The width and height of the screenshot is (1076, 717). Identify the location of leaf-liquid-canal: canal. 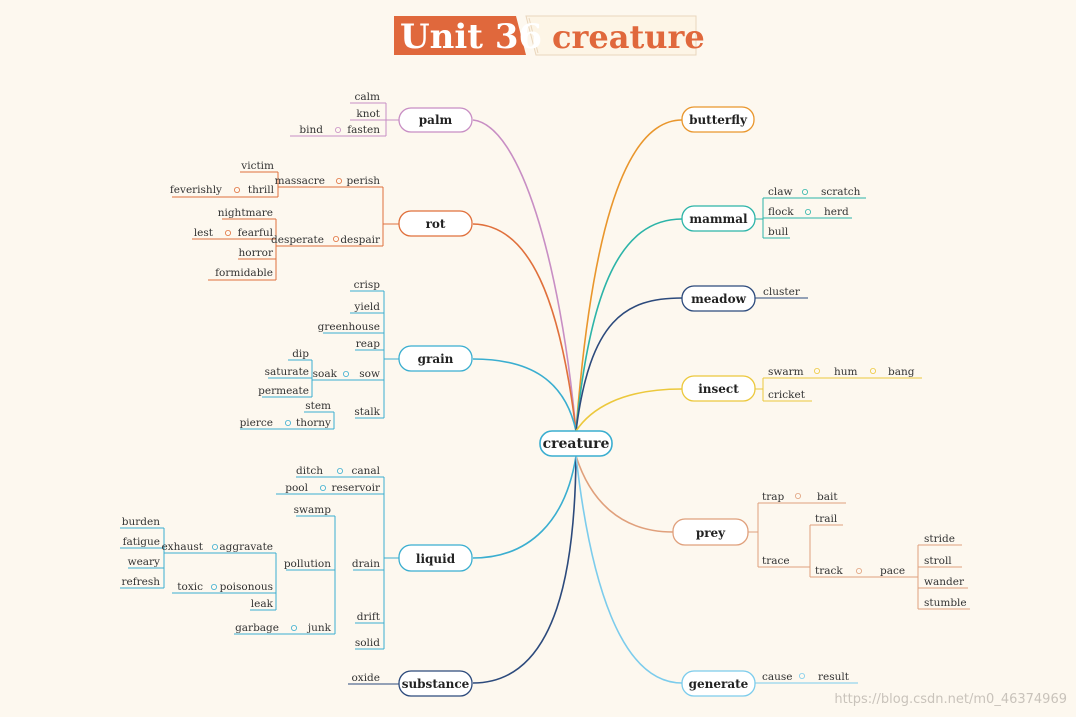
(365, 471).